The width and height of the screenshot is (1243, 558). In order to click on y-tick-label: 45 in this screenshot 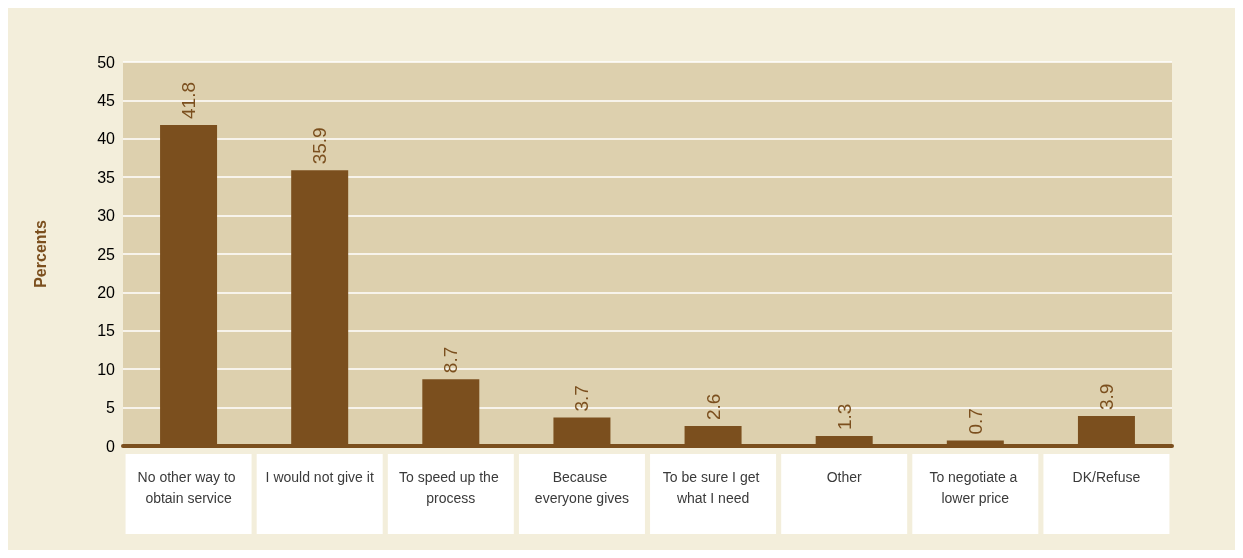, I will do `click(106, 100)`.